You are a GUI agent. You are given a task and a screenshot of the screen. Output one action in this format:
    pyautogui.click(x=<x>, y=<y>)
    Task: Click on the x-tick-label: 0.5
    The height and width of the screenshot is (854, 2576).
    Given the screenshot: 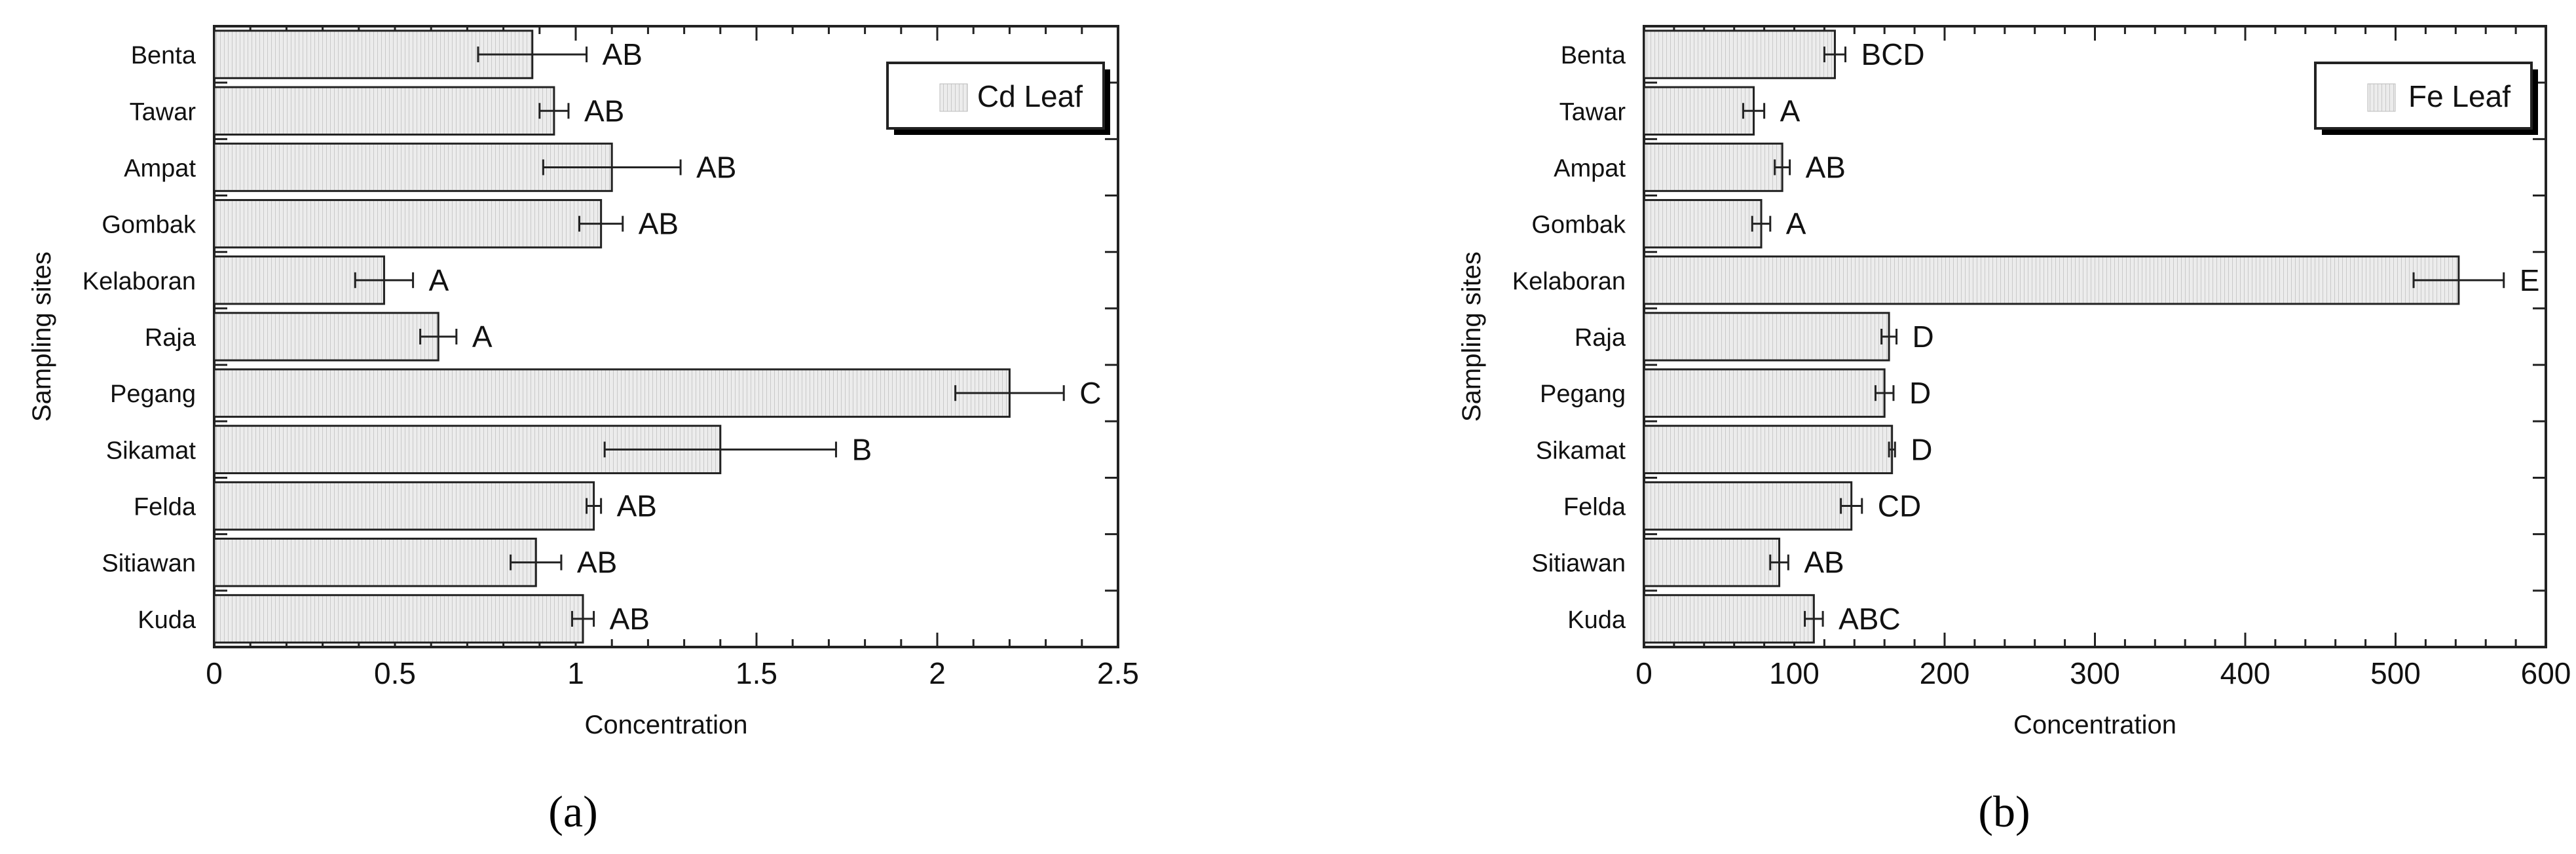 What is the action you would take?
    pyautogui.click(x=395, y=673)
    